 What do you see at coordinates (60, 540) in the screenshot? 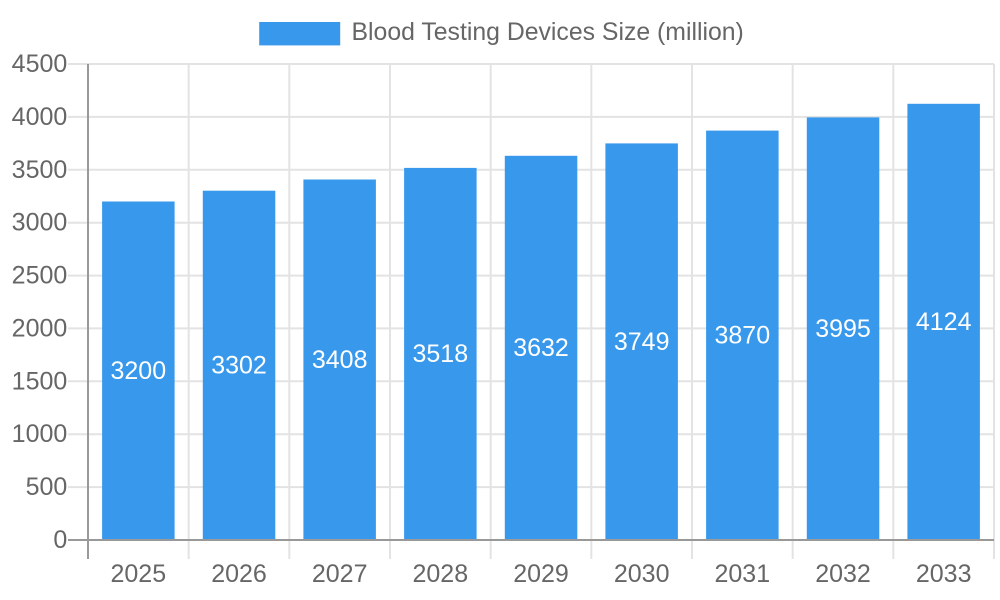
I see `svg-text: 0` at bounding box center [60, 540].